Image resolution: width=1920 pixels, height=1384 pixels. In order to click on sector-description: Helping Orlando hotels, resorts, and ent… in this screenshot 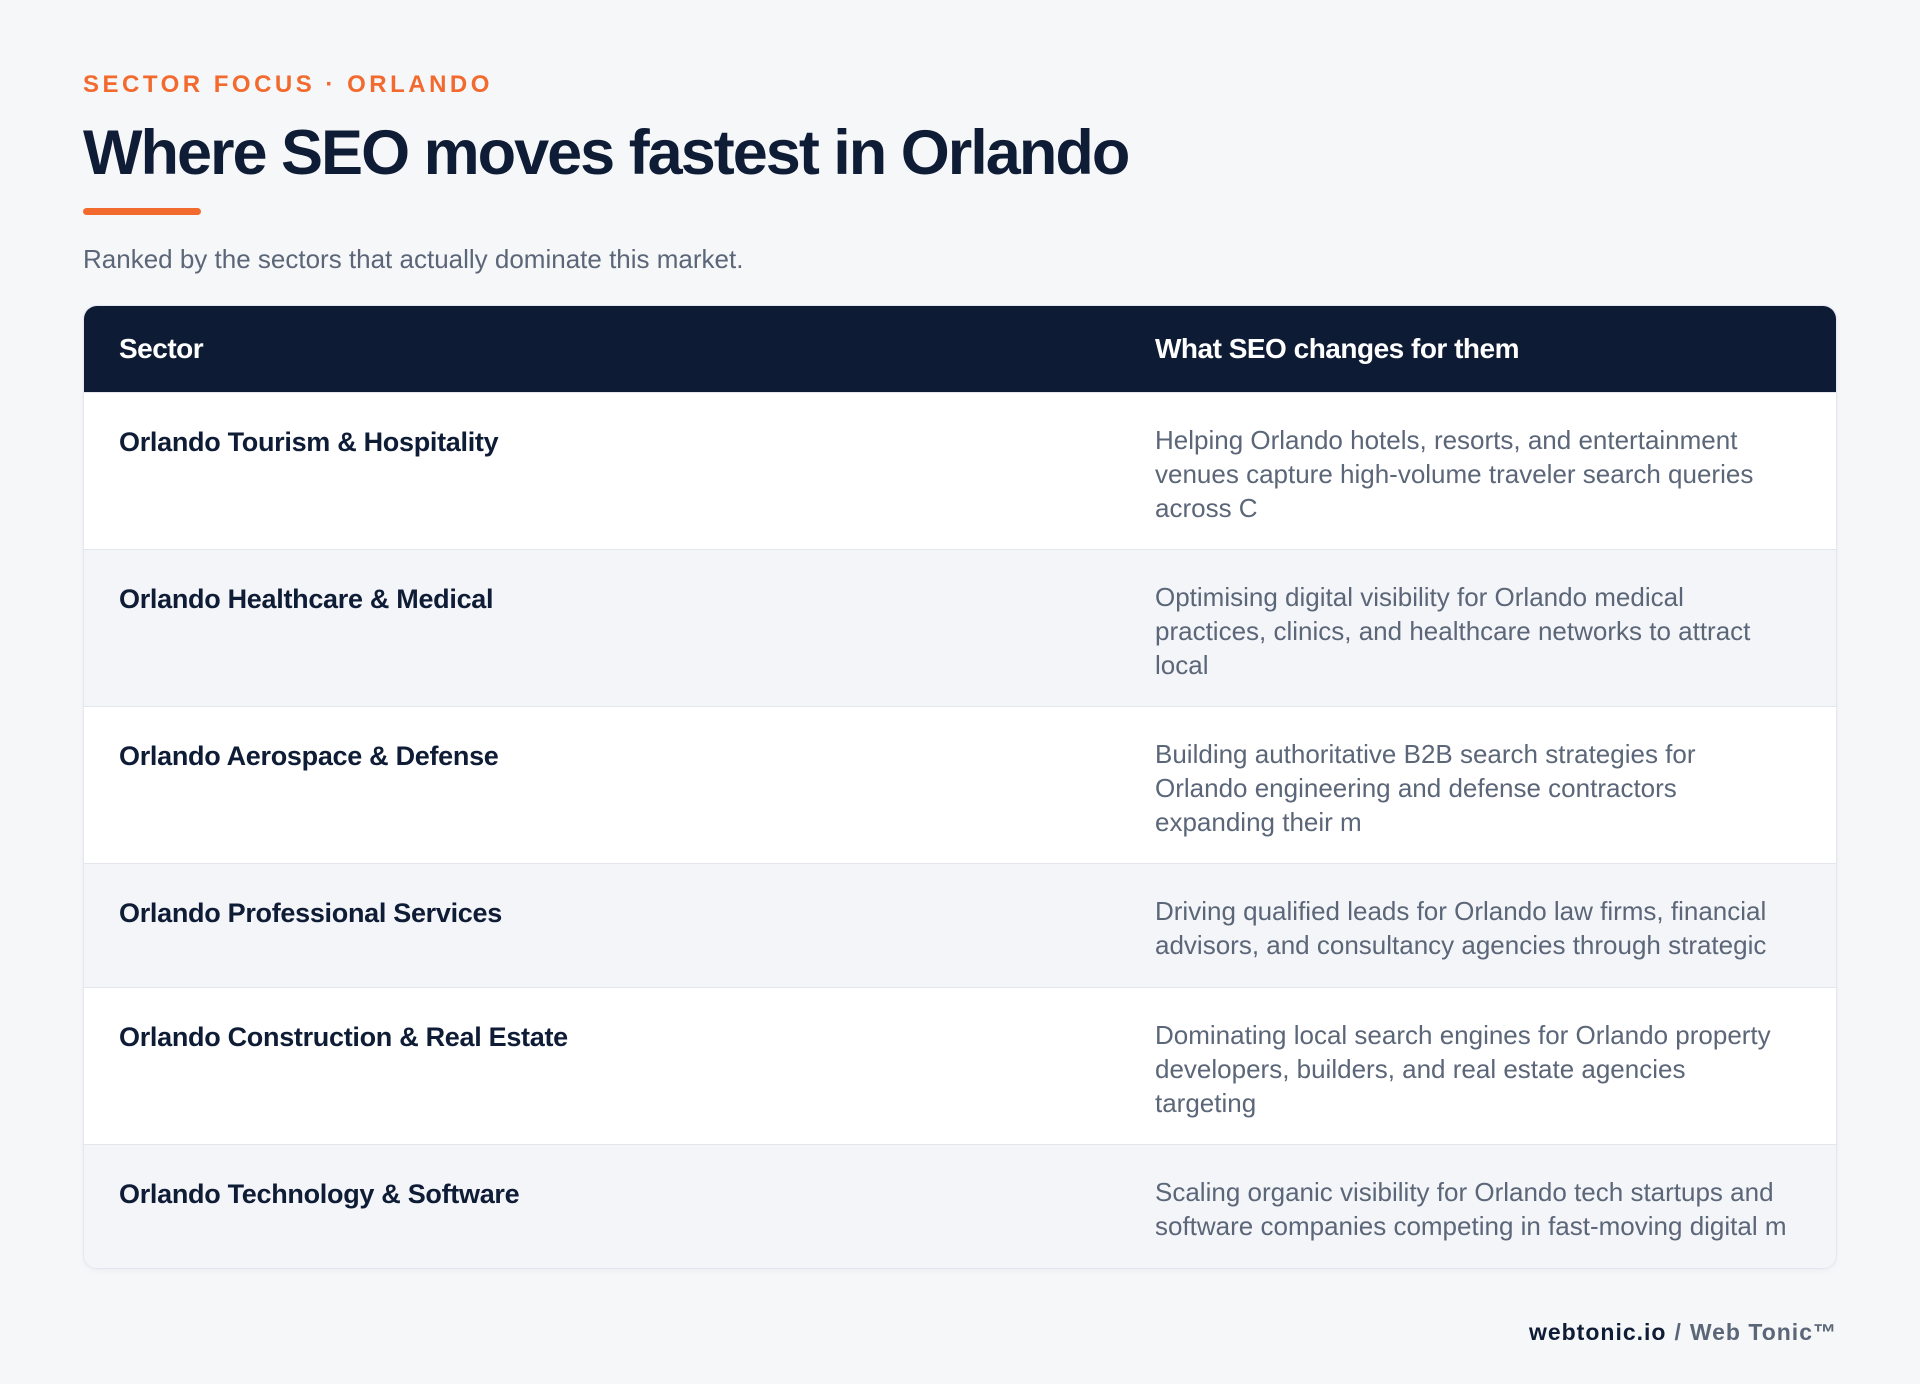, I will do `click(1454, 473)`.